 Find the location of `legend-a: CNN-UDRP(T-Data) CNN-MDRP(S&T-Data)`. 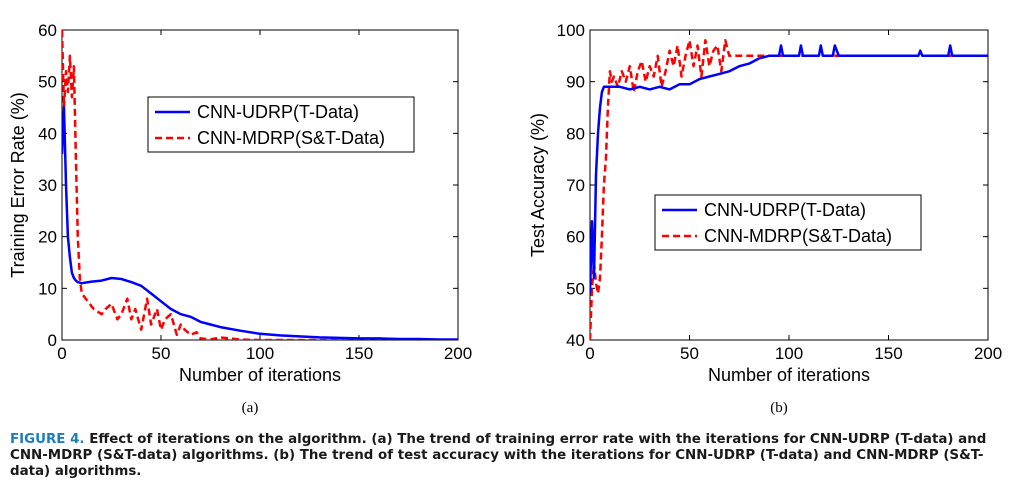

legend-a: CNN-UDRP(T-Data) CNN-MDRP(S&T-Data) is located at coordinates (281, 124).